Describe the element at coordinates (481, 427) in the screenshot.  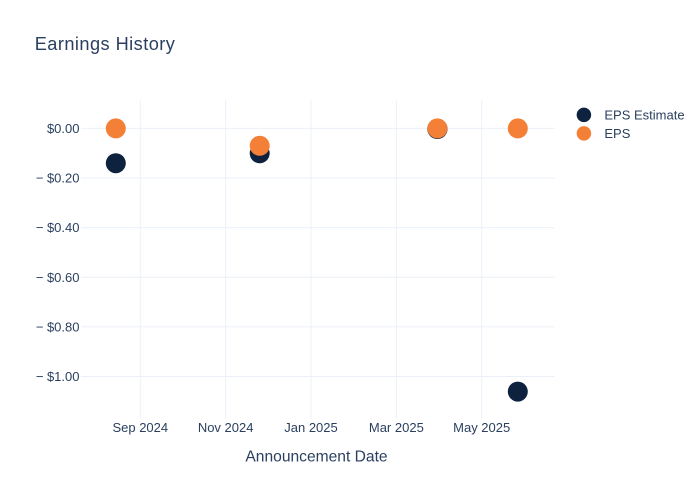
I see `svg-text: May 2025` at that location.